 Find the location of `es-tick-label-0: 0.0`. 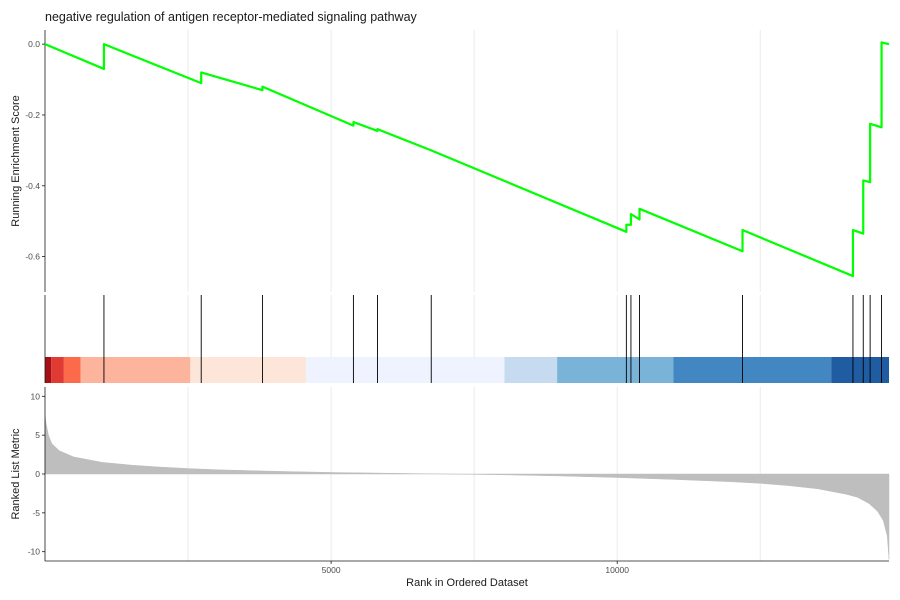

es-tick-label-0: 0.0 is located at coordinates (34, 44).